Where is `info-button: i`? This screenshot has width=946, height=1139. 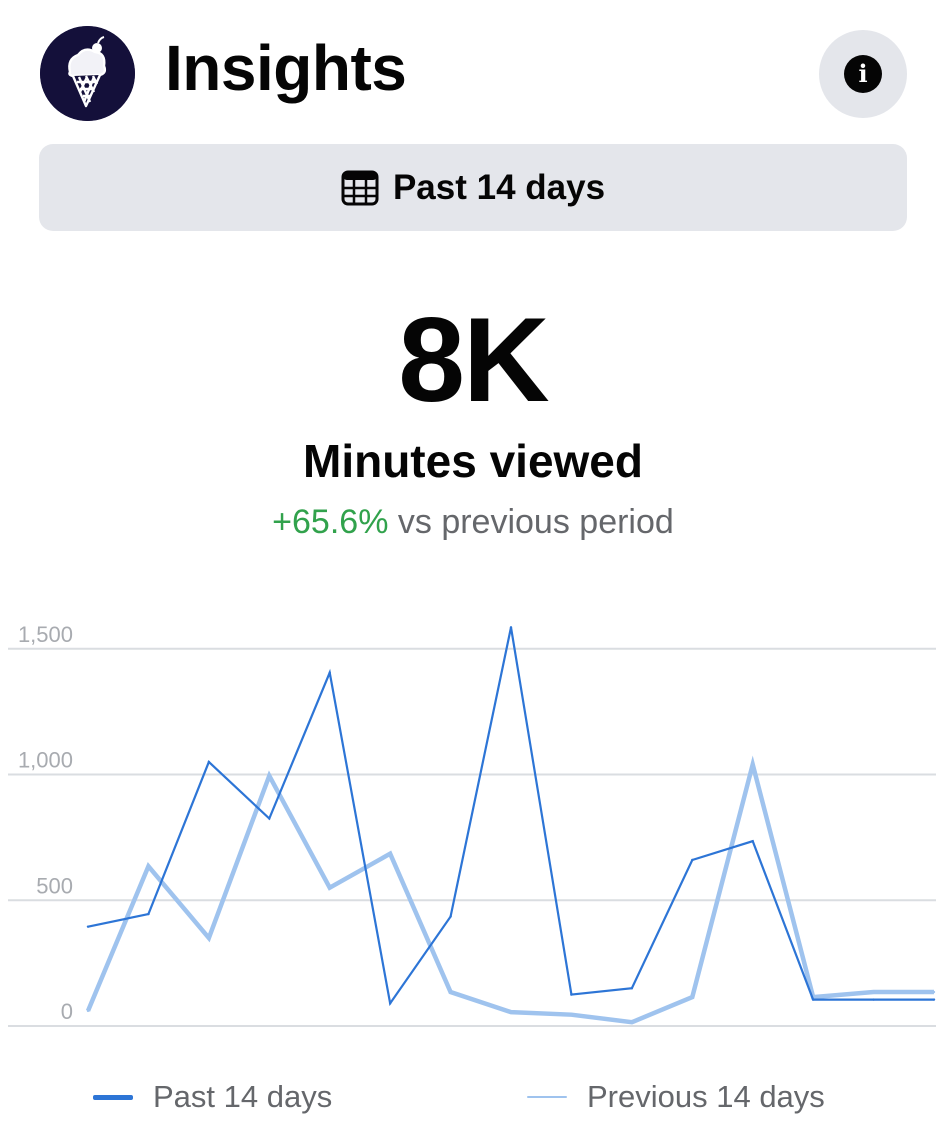
info-button: i is located at coordinates (863, 74).